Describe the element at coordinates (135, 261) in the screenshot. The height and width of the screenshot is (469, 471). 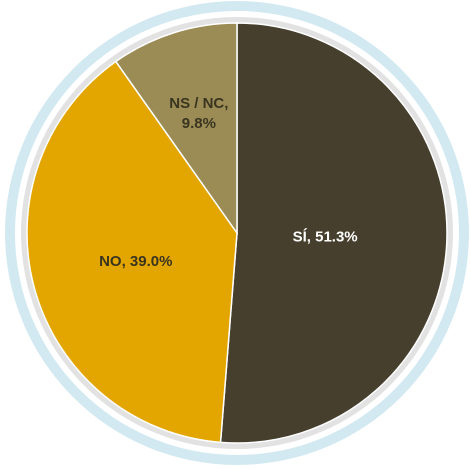
I see `data-label-no: NO, 39.0%` at that location.